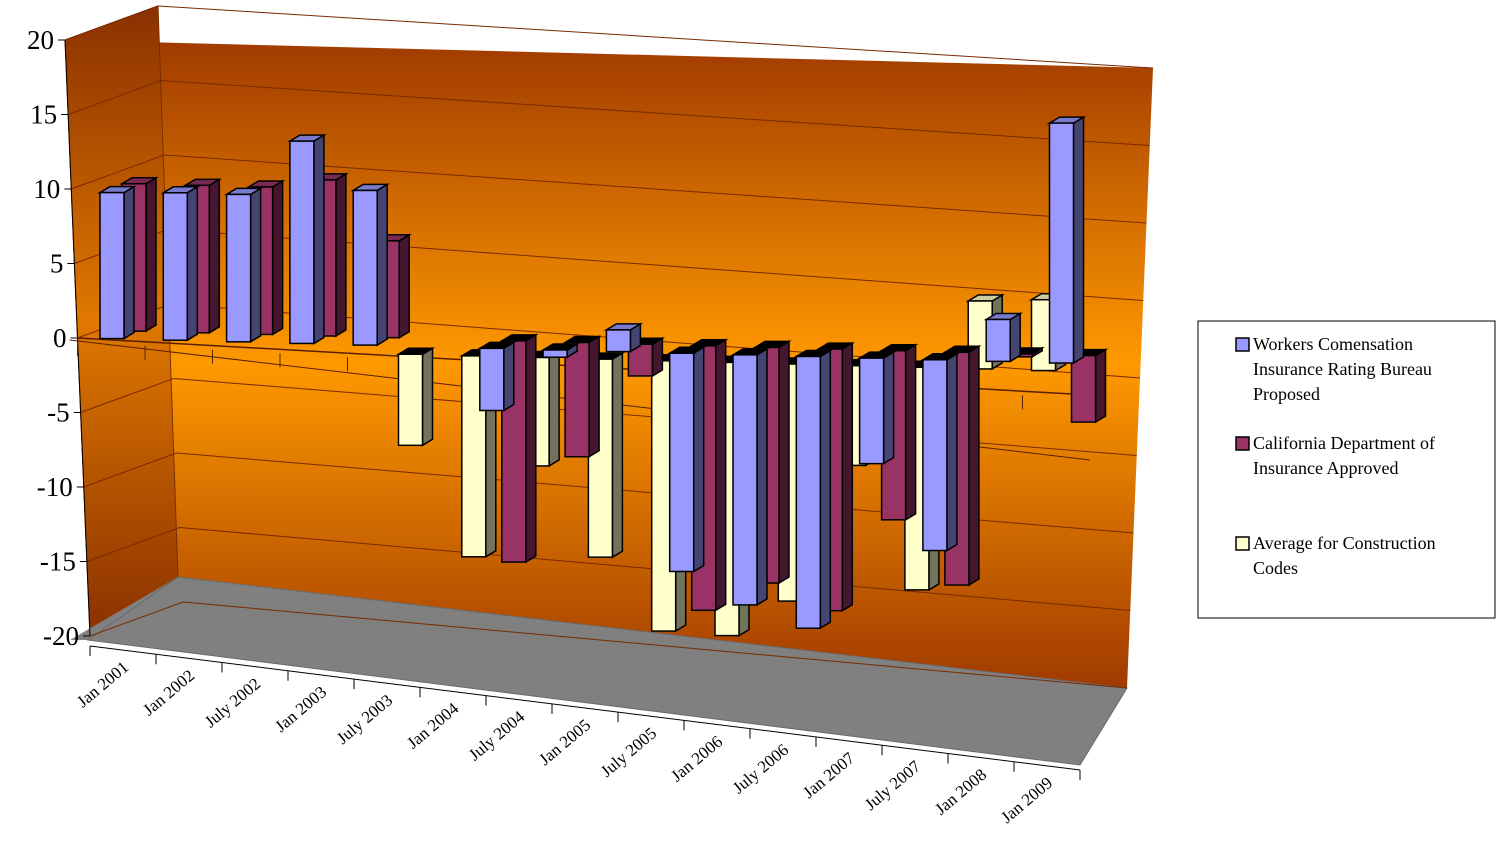 The image size is (1498, 863). Describe the element at coordinates (432, 725) in the screenshot. I see `x-tick-label: Jan 2004` at that location.